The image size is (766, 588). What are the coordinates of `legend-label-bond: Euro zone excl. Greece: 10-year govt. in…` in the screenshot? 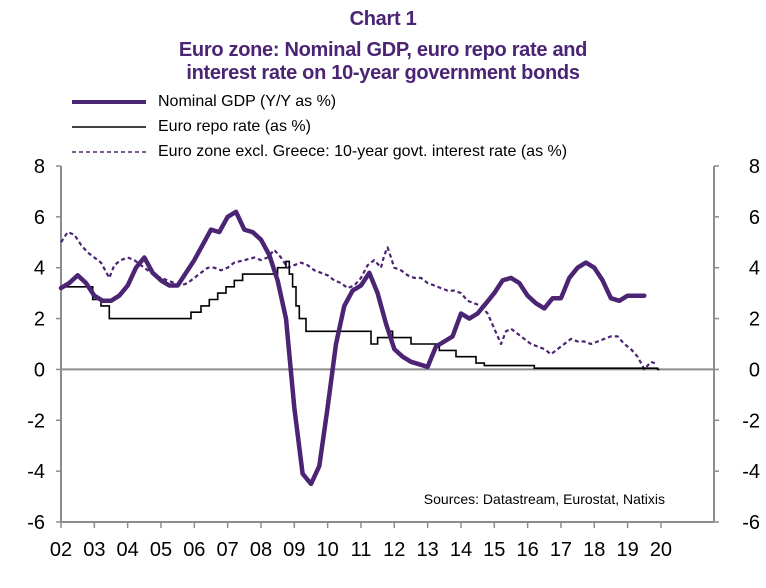 It's located at (363, 151).